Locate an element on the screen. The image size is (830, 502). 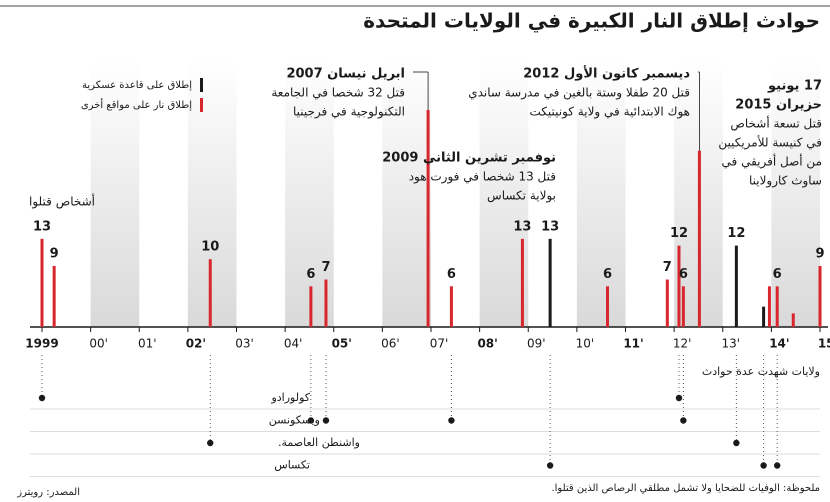
y-axis-label: أشخاص قتلوا is located at coordinates (62, 202).